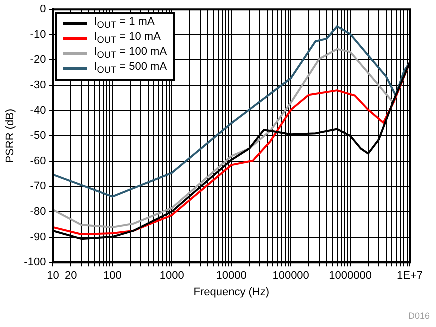  I want to click on x-tick-label: 1000000, so click(350, 276).